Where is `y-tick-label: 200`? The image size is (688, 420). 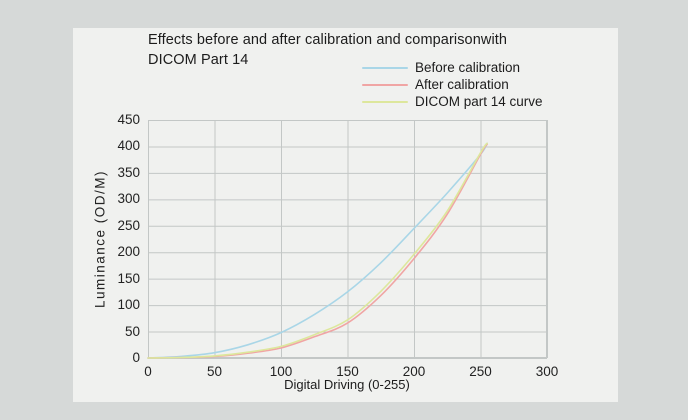
y-tick-label: 200 is located at coordinates (128, 252).